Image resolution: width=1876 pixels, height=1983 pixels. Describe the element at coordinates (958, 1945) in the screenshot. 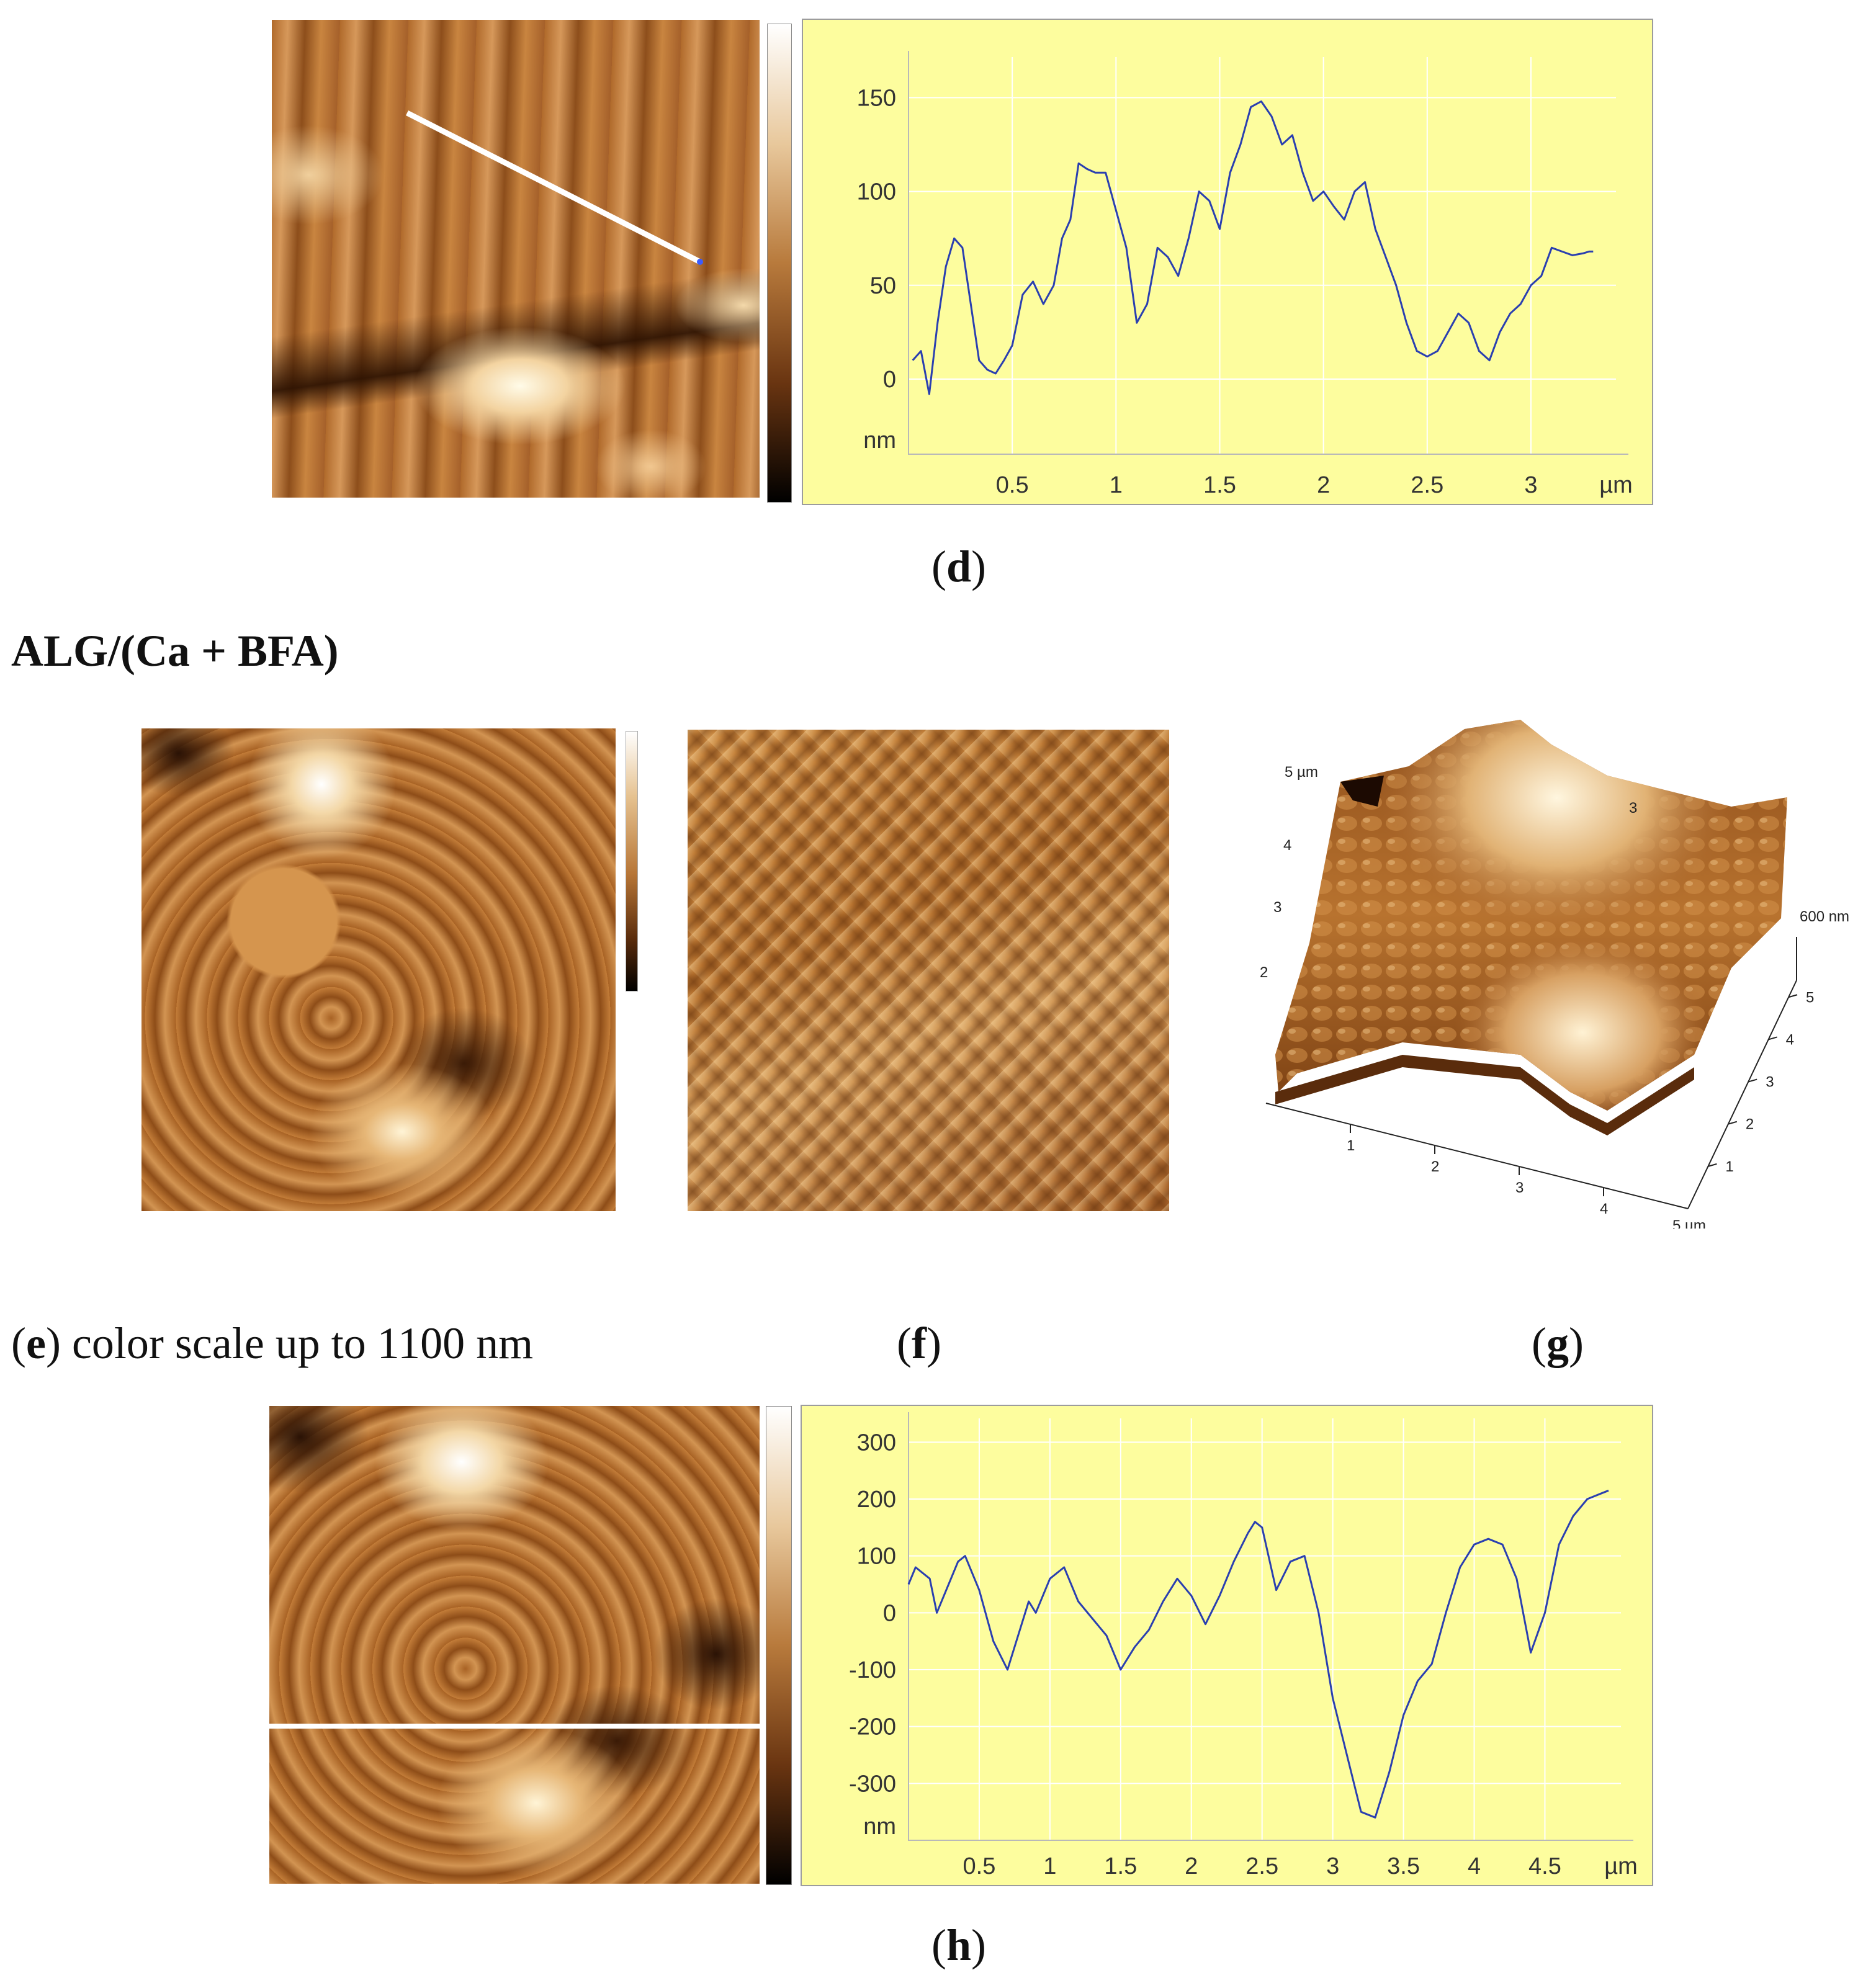

I see `caption-h: (h)` at that location.